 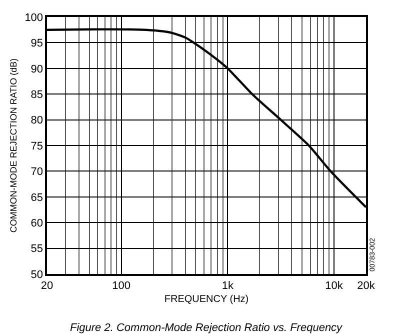 I want to click on y-tick-label: 70, so click(x=37, y=172).